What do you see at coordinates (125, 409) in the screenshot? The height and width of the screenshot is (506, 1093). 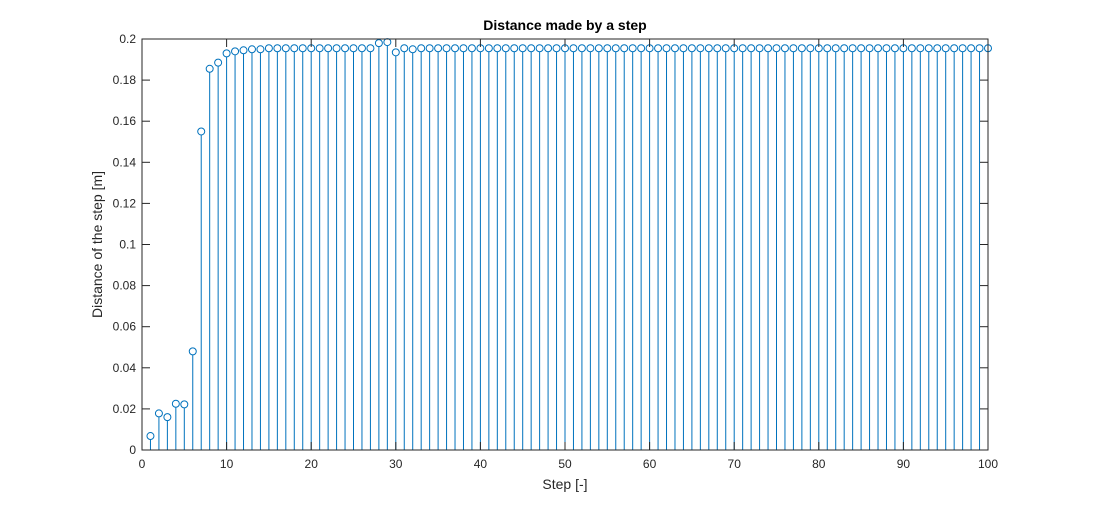 I see `y-tick-label: 0.02` at bounding box center [125, 409].